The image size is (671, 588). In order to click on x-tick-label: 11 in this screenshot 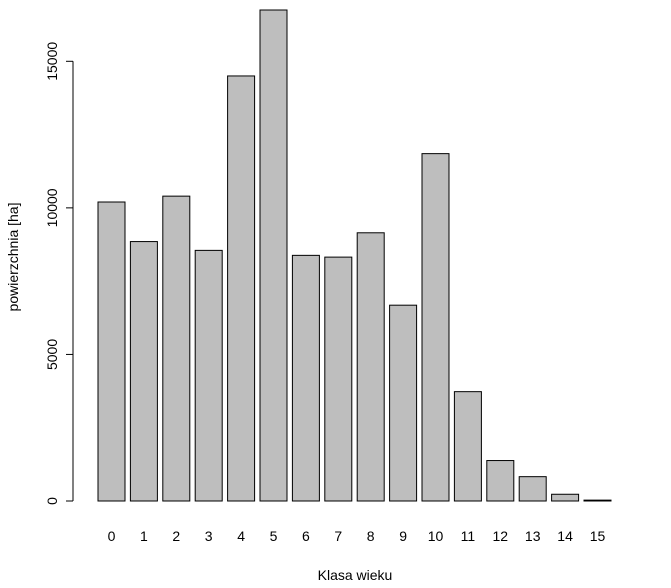, I will do `click(468, 536)`.